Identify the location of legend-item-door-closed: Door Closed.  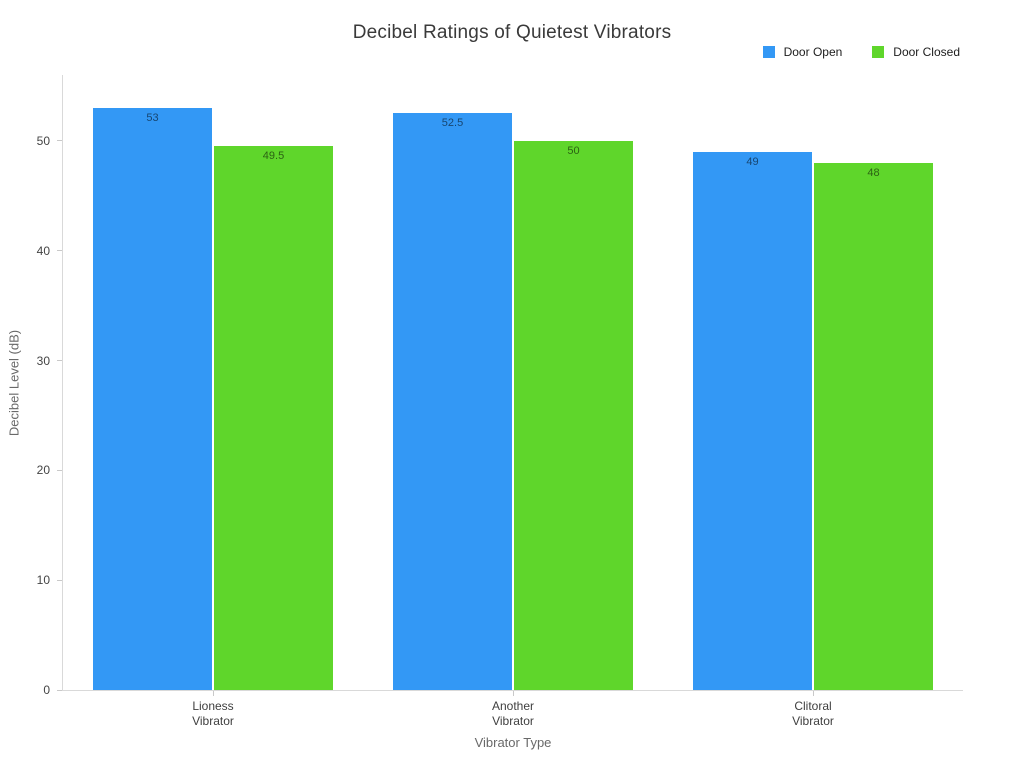
(916, 52).